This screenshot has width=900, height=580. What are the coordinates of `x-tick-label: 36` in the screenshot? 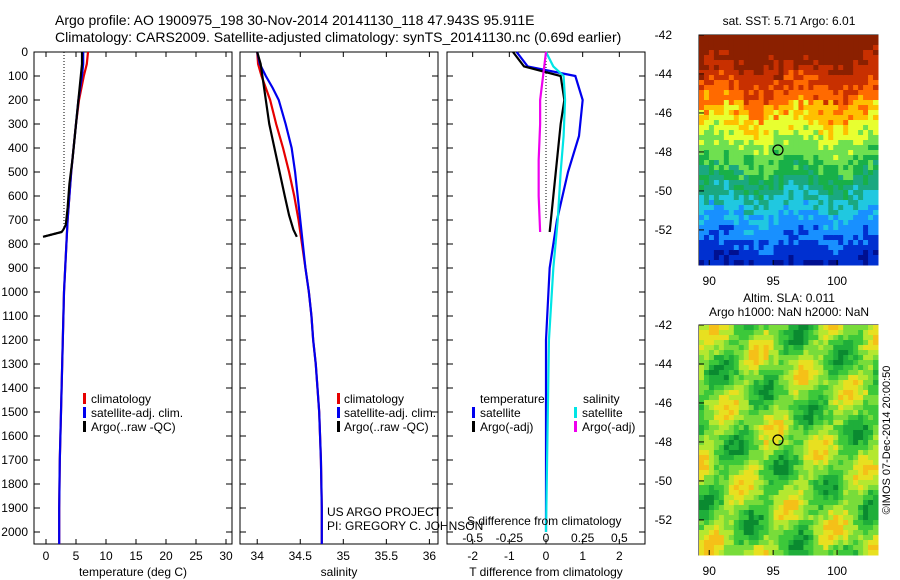 It's located at (430, 556).